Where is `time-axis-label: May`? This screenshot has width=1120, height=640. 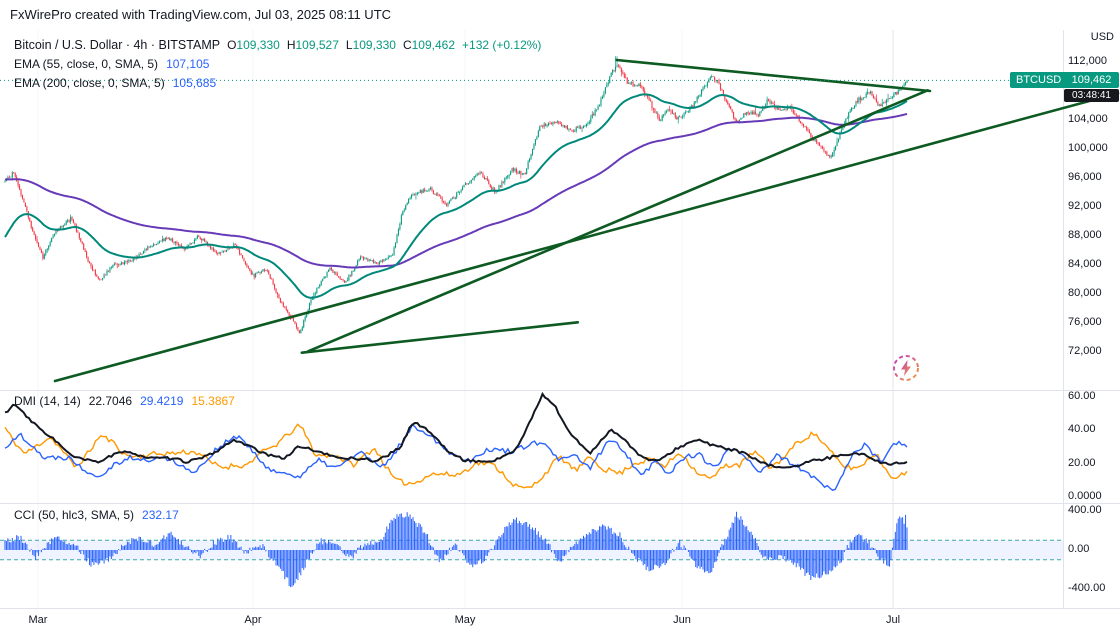 time-axis-label: May is located at coordinates (465, 620).